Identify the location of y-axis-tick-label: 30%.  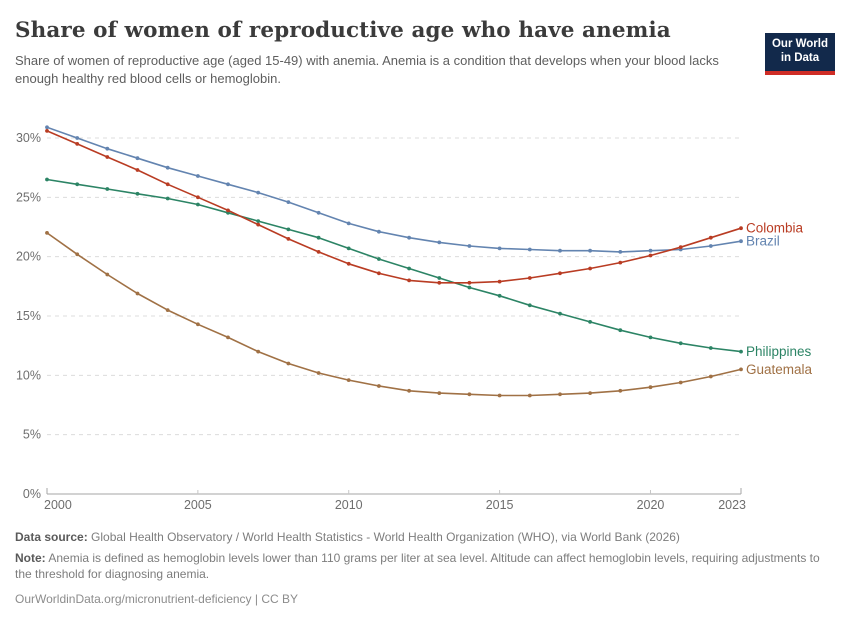
(28, 138).